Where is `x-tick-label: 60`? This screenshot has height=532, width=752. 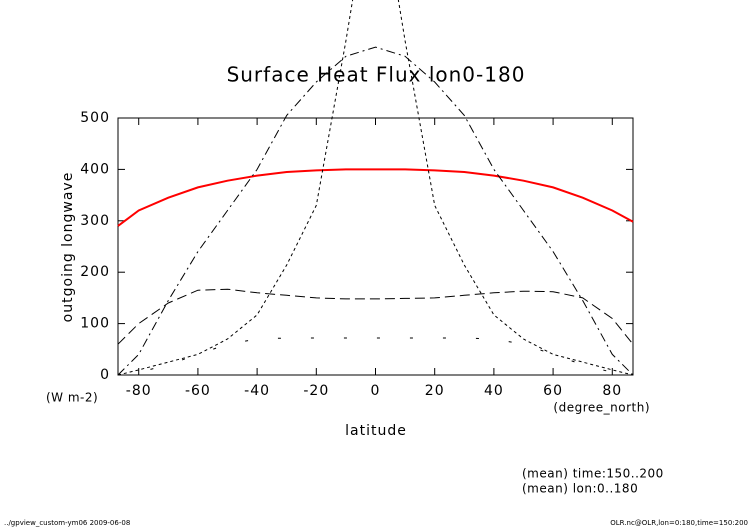
x-tick-label: 60 is located at coordinates (553, 391).